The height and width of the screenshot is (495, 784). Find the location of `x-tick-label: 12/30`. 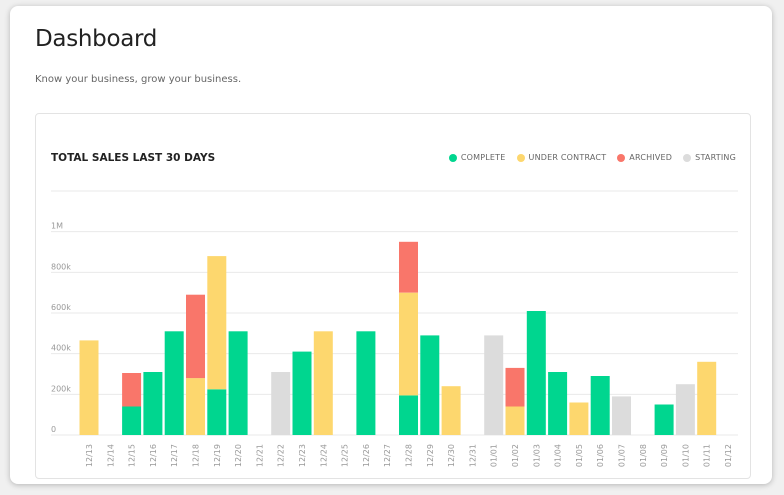

x-tick-label: 12/30 is located at coordinates (451, 455).